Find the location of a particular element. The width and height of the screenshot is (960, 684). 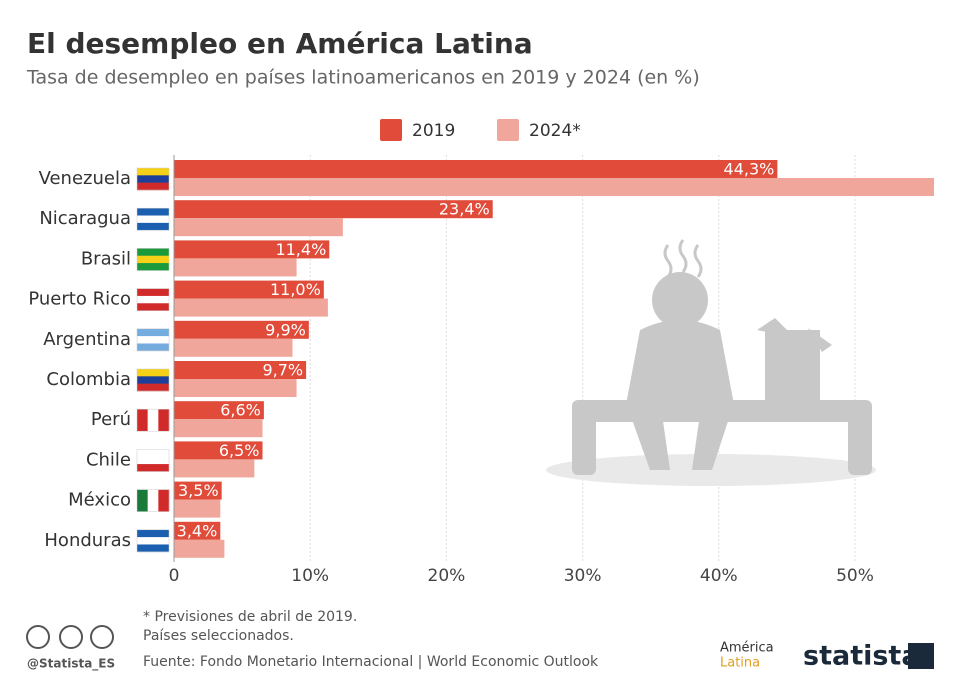

note: * Previsiones de abril de 2019. is located at coordinates (250, 617).